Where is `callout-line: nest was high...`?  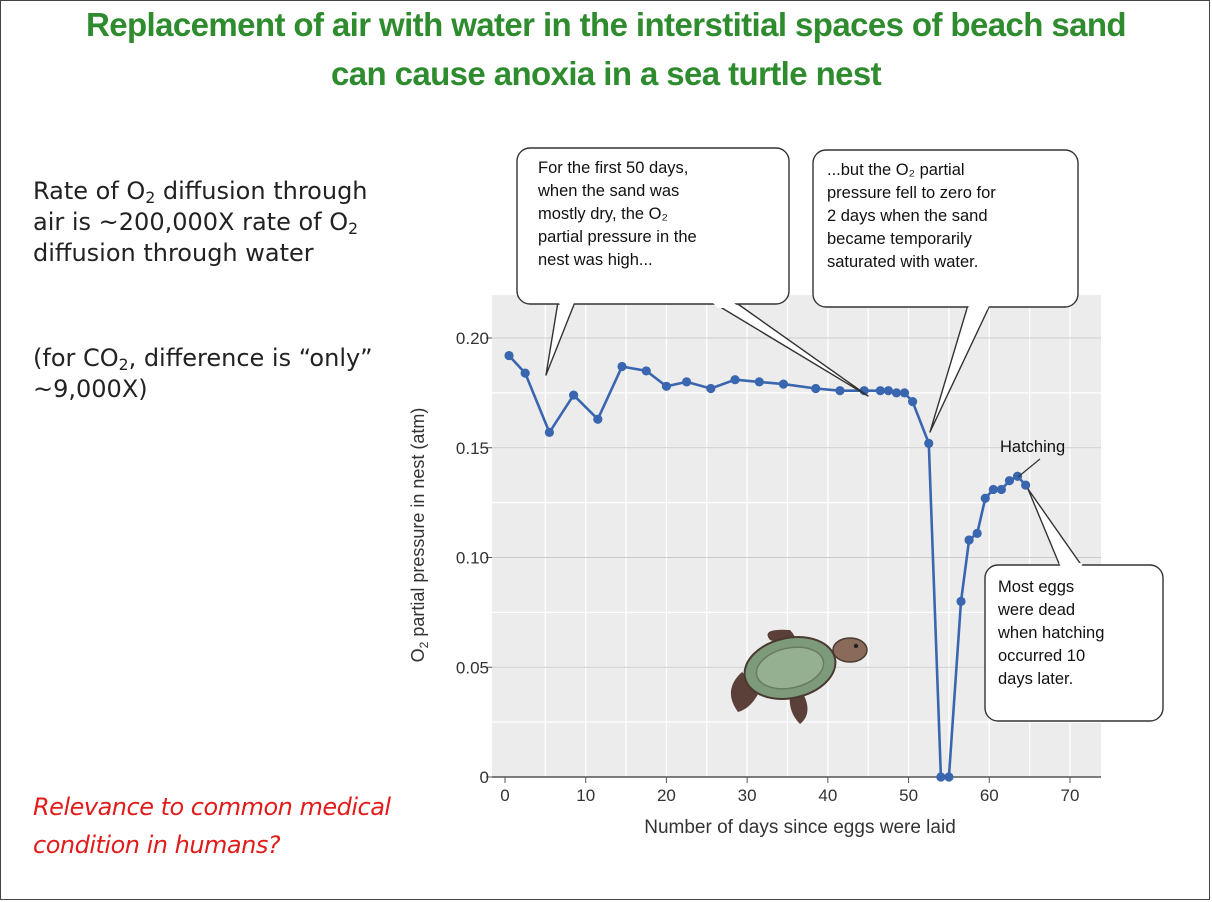 callout-line: nest was high... is located at coordinates (595, 260).